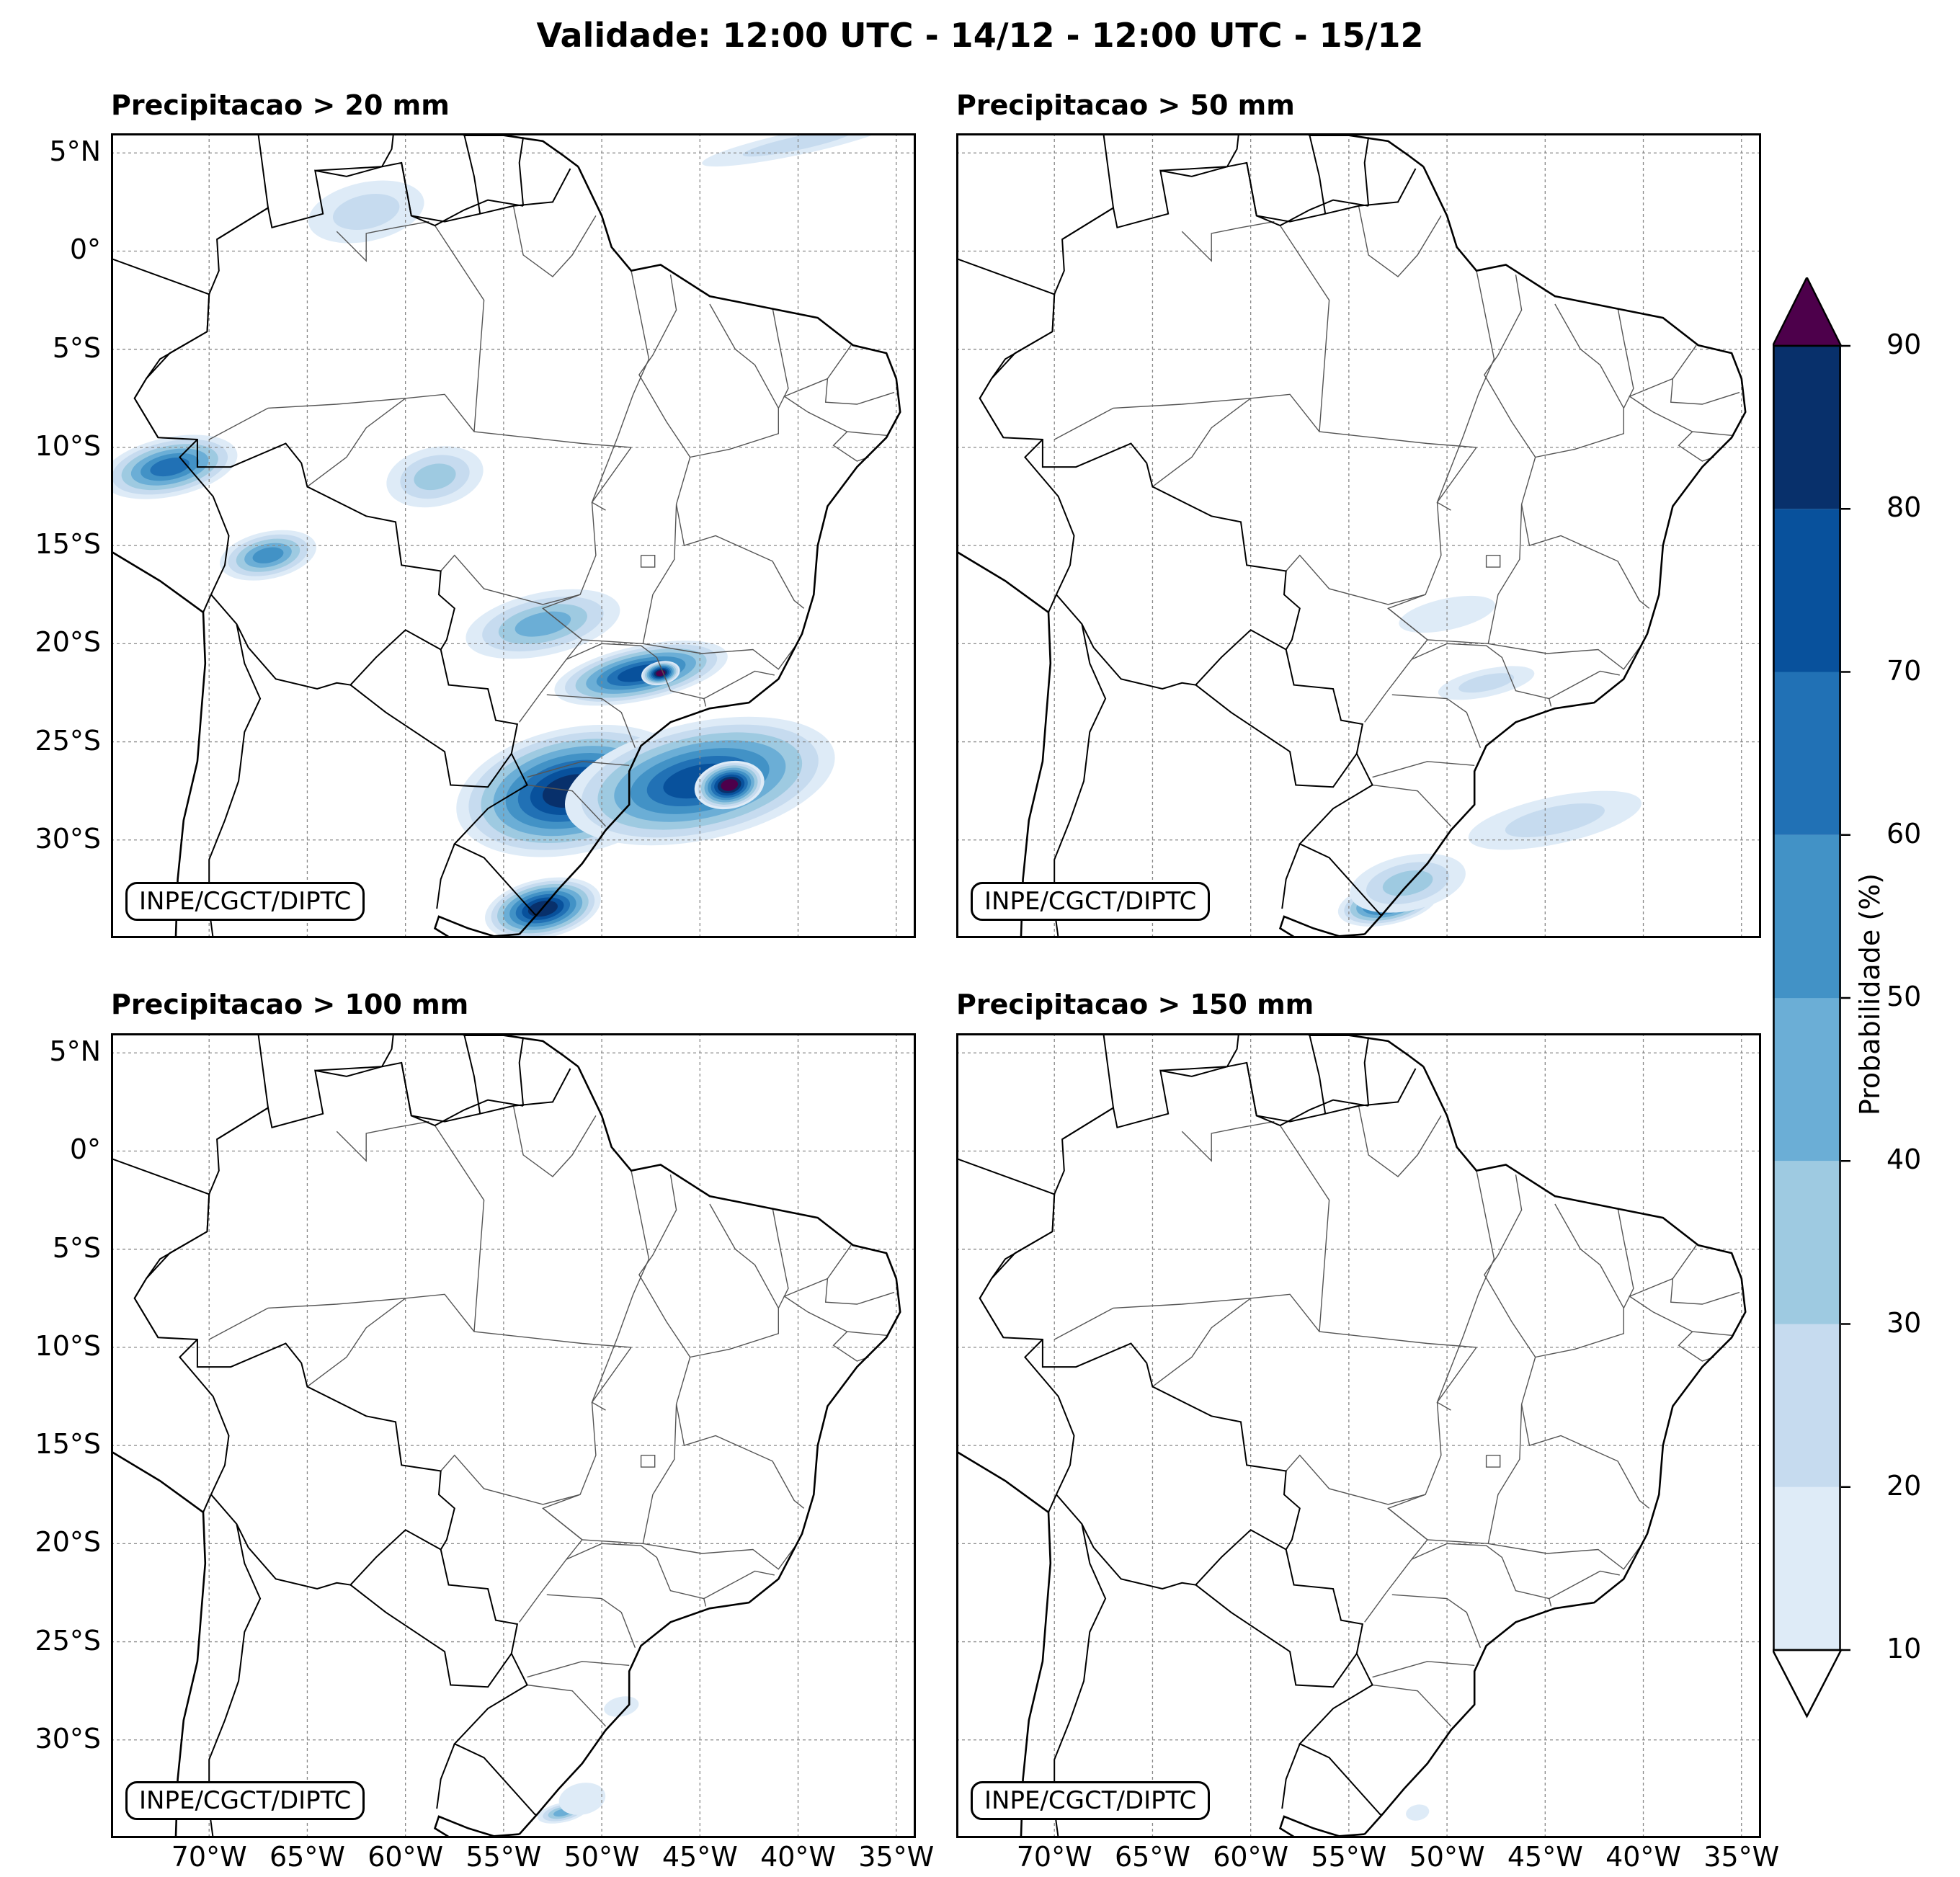  I want to click on lon-tick-label: 45°W, so click(700, 1857).